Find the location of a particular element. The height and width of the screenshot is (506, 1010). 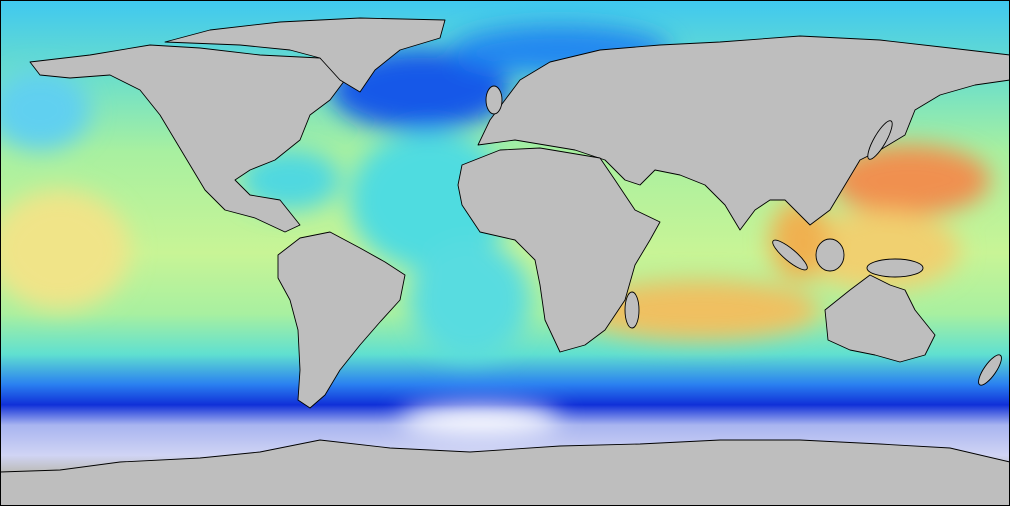

north-america is located at coordinates (187, 138).